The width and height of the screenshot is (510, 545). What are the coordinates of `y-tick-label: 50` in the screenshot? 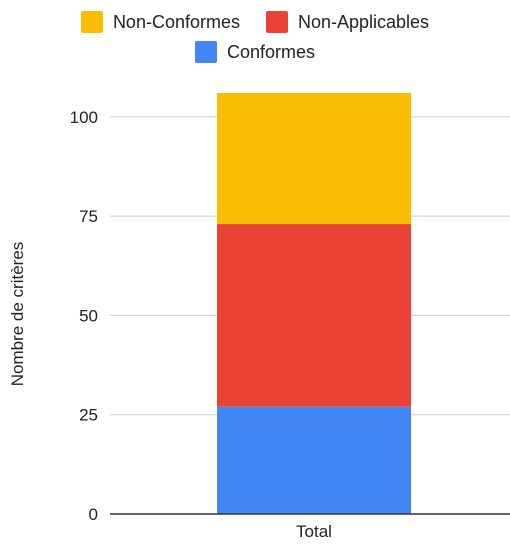 It's located at (88, 315).